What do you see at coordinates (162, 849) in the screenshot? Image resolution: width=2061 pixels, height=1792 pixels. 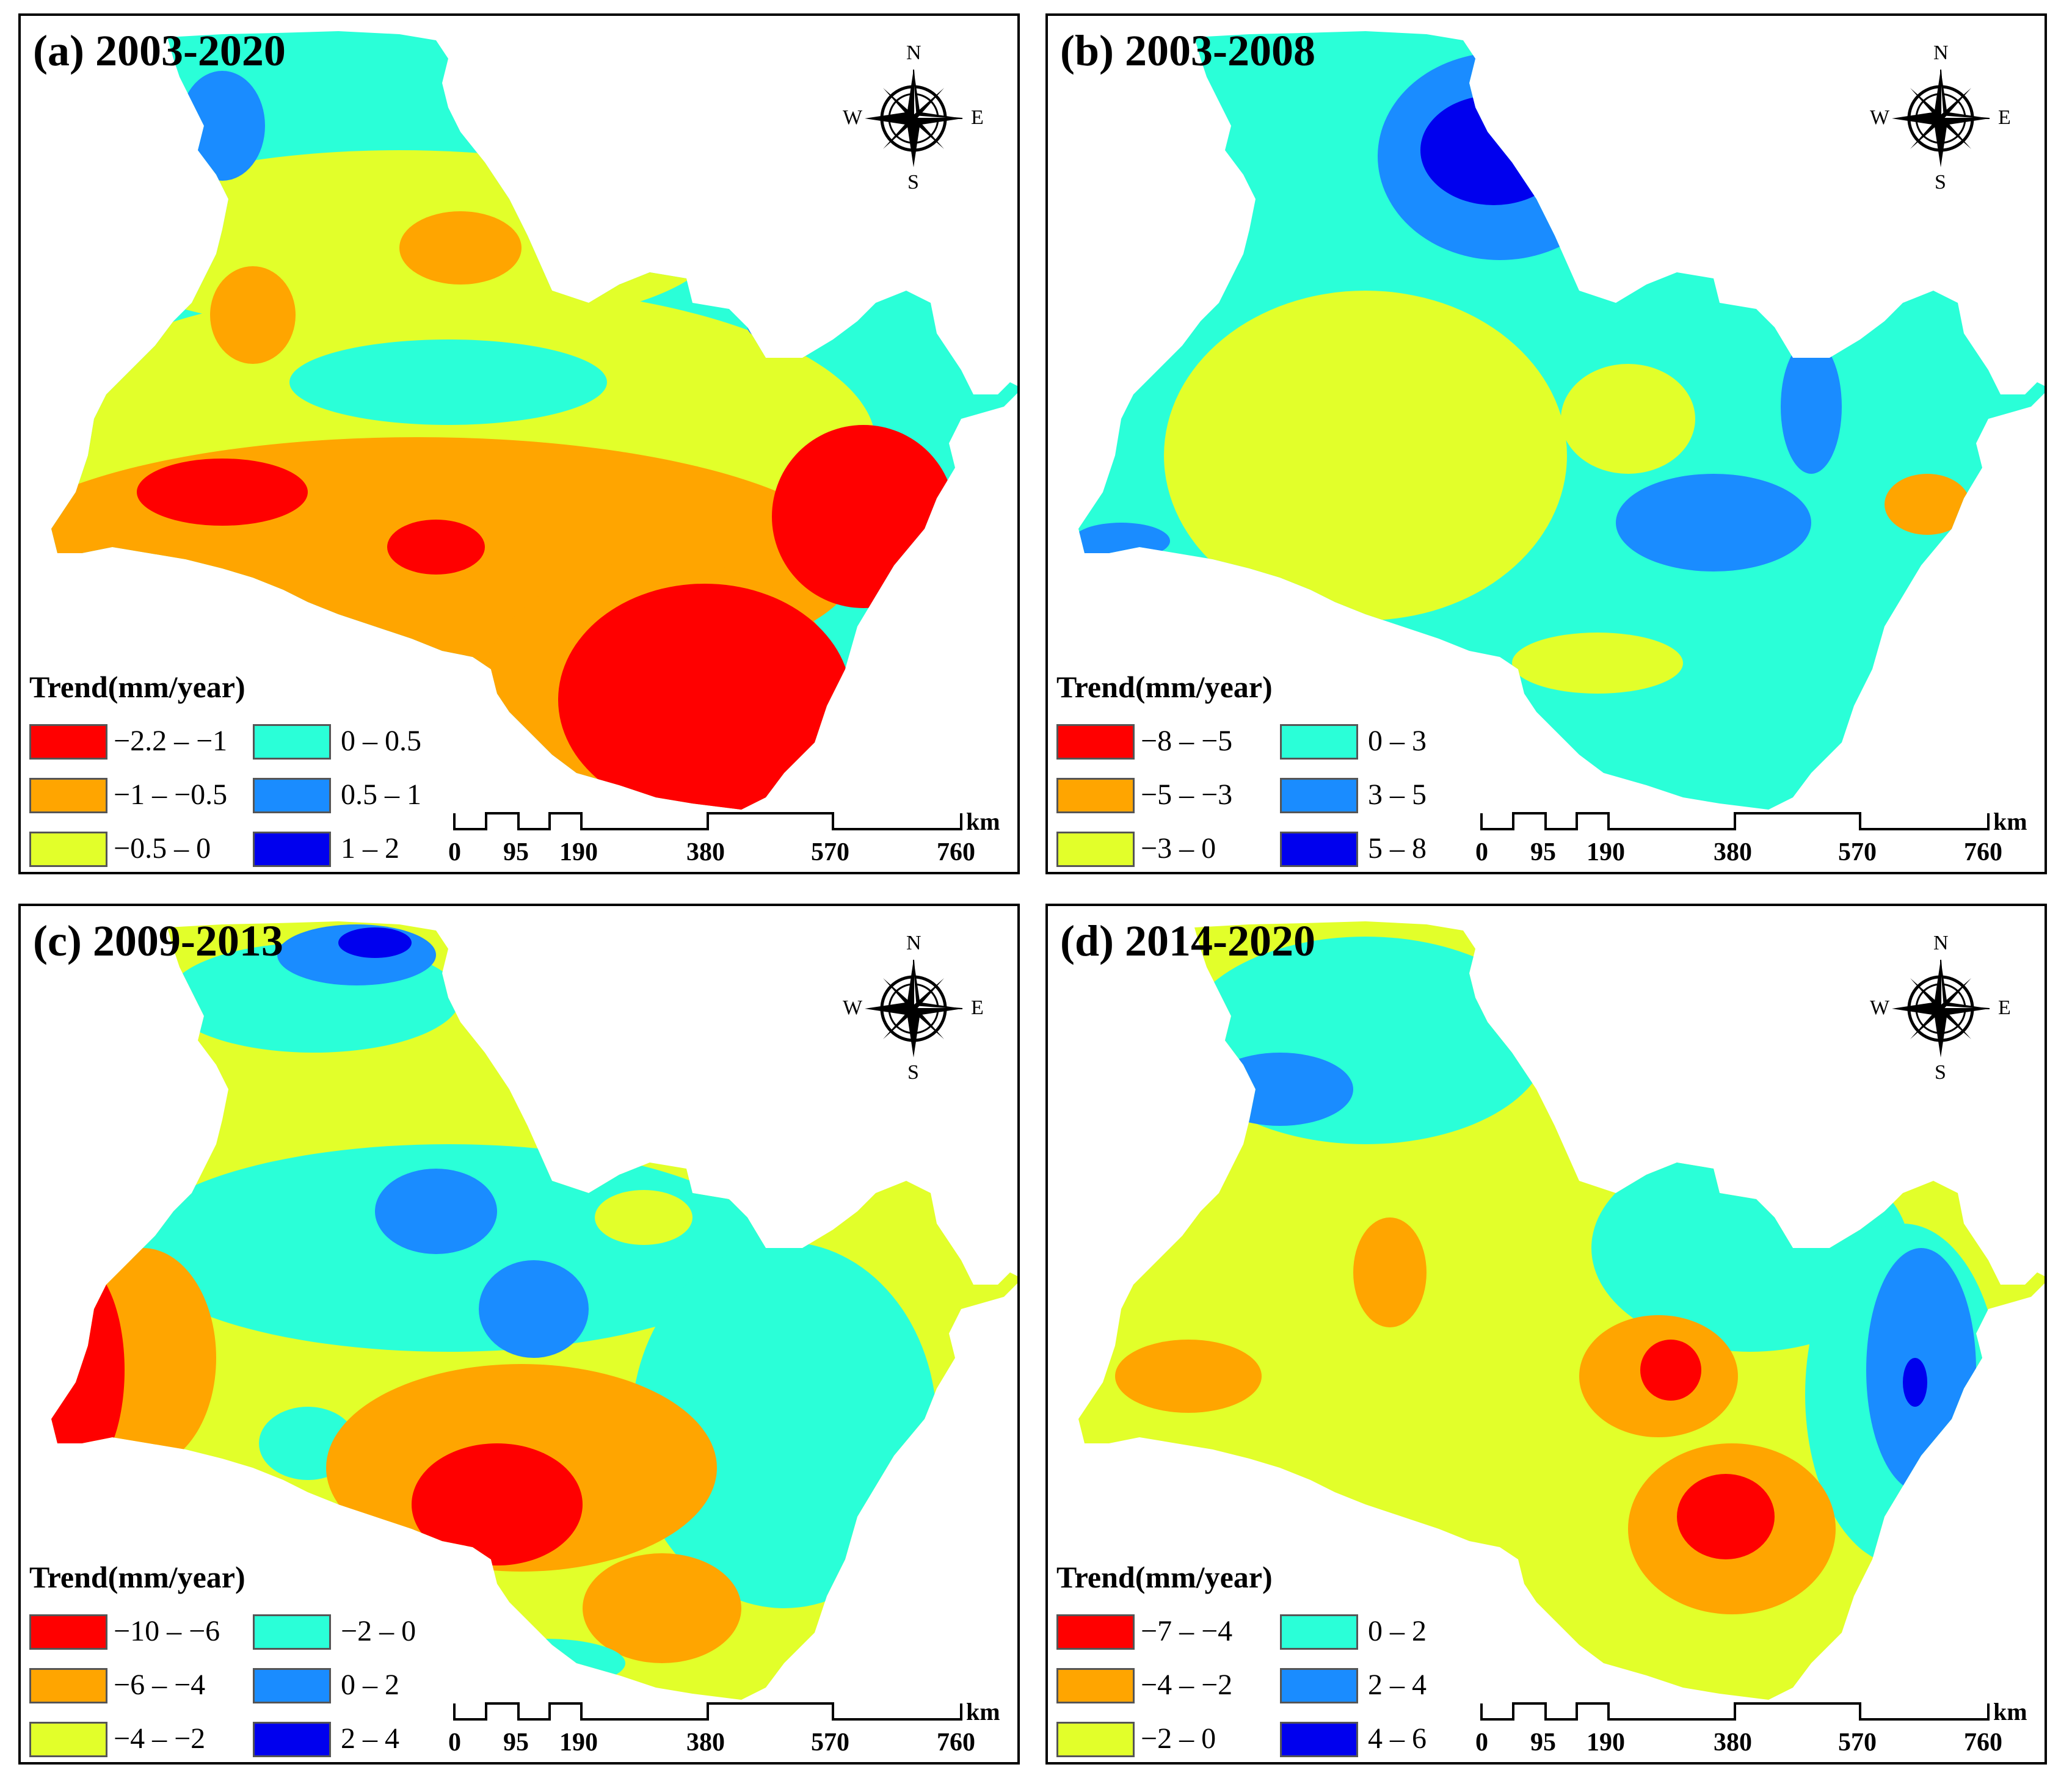 I see `legend-label-2: −0.5 – 0` at bounding box center [162, 849].